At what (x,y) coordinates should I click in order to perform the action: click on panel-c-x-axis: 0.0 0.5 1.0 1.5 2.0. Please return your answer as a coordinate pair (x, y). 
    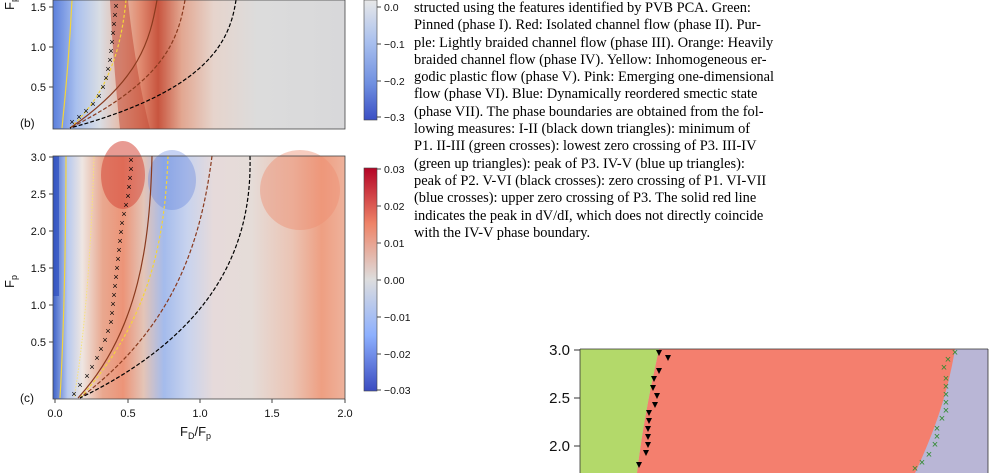
    Looking at the image, I should click on (200, 409).